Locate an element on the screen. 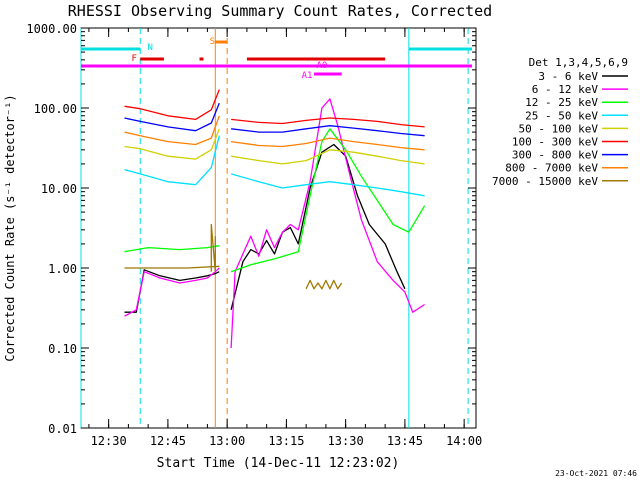 This screenshot has height=480, width=640. flag-label-n: N is located at coordinates (150, 48).